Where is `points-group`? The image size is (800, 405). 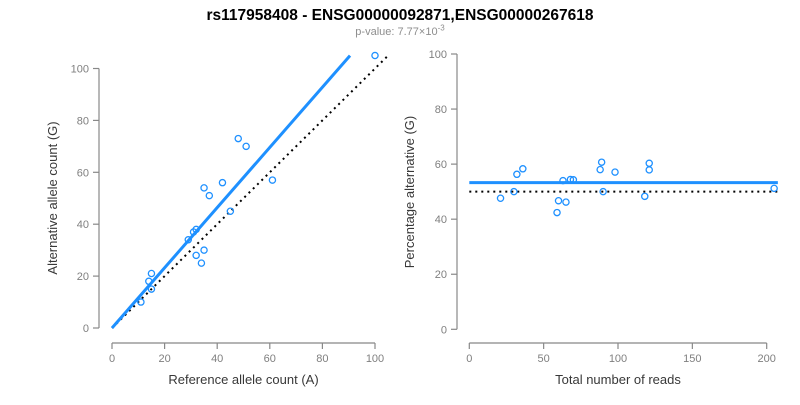
points-group is located at coordinates (637, 187).